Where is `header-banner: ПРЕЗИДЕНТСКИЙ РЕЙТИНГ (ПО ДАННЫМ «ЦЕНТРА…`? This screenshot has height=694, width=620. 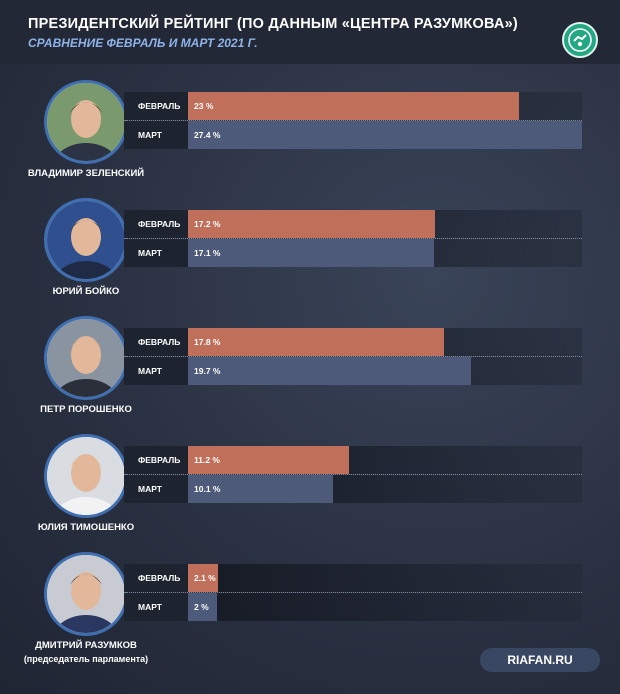 header-banner: ПРЕЗИДЕНТСКИЙ РЕЙТИНГ (ПО ДАННЫМ «ЦЕНТРА… is located at coordinates (310, 32).